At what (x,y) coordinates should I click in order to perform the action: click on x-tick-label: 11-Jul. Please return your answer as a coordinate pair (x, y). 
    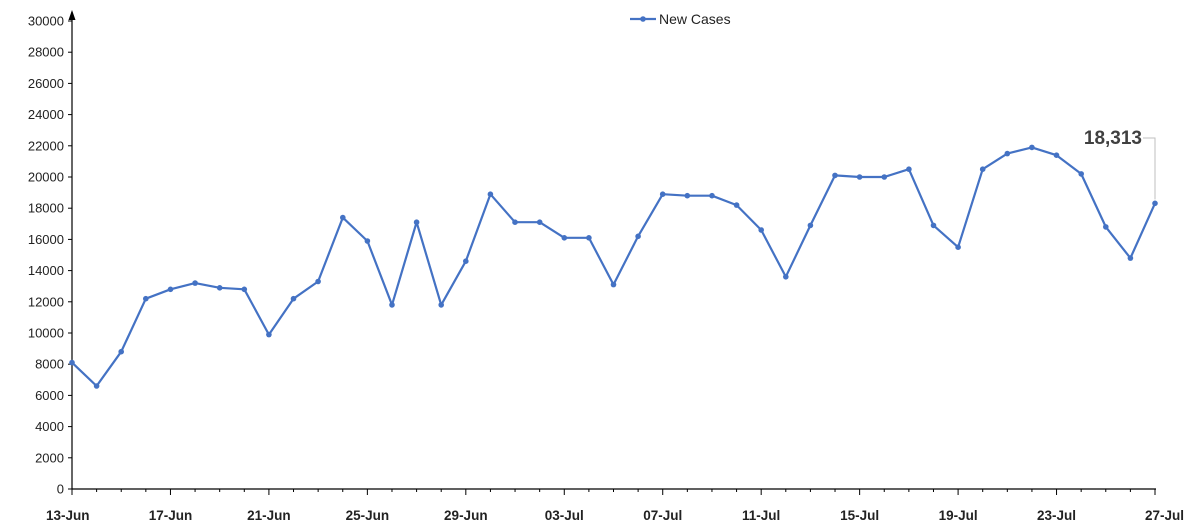
    Looking at the image, I should click on (761, 515).